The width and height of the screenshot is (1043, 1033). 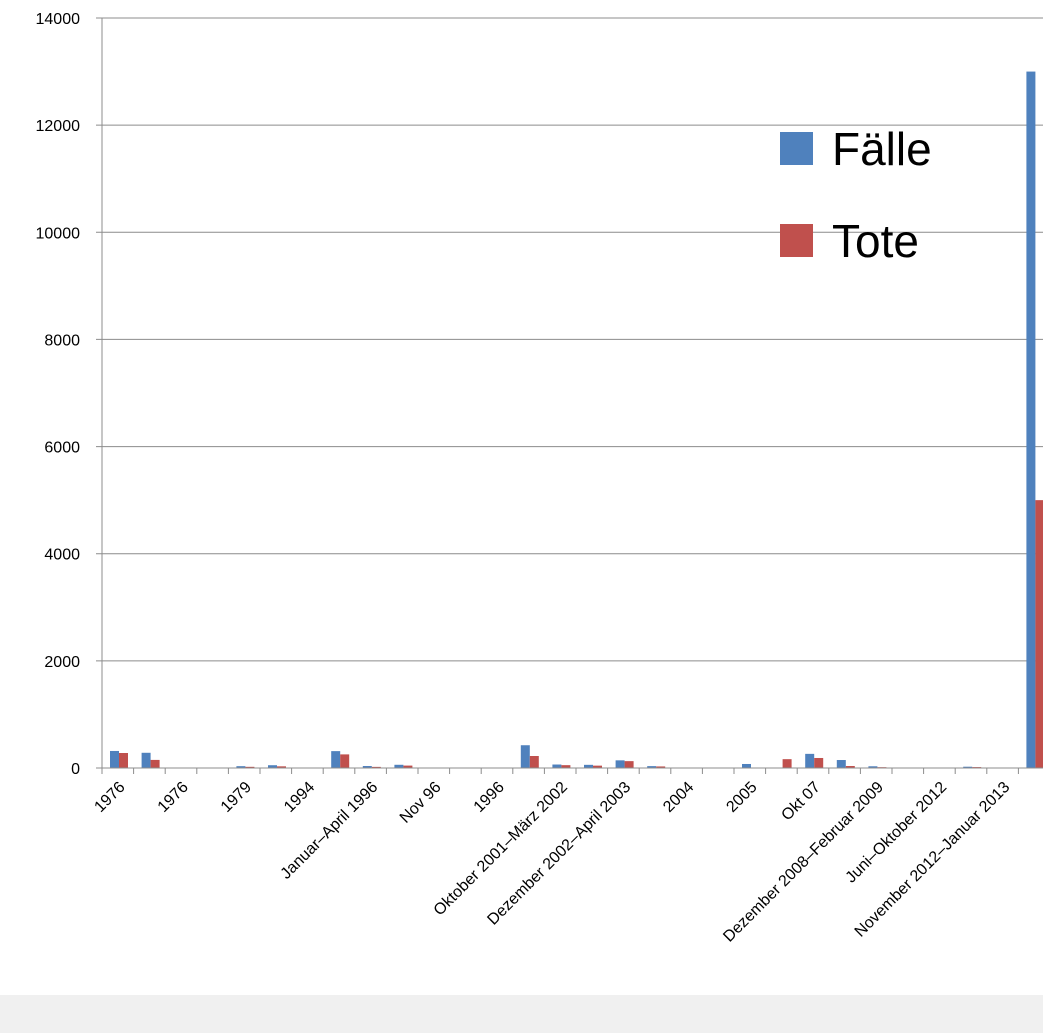 What do you see at coordinates (501, 849) in the screenshot?
I see `x-tick-label: Oktober 2001–März 2002` at bounding box center [501, 849].